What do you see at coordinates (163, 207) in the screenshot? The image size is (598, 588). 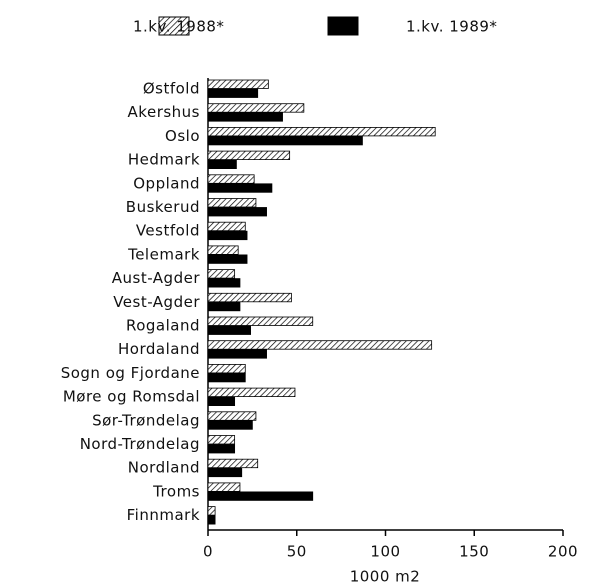 I see `y-tick-label: Buskerud` at bounding box center [163, 207].